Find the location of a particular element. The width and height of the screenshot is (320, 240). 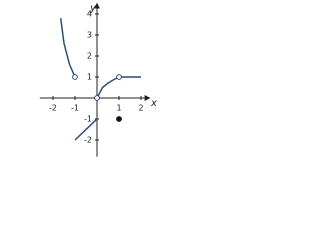

x-tick-label: 1 is located at coordinates (118, 108).